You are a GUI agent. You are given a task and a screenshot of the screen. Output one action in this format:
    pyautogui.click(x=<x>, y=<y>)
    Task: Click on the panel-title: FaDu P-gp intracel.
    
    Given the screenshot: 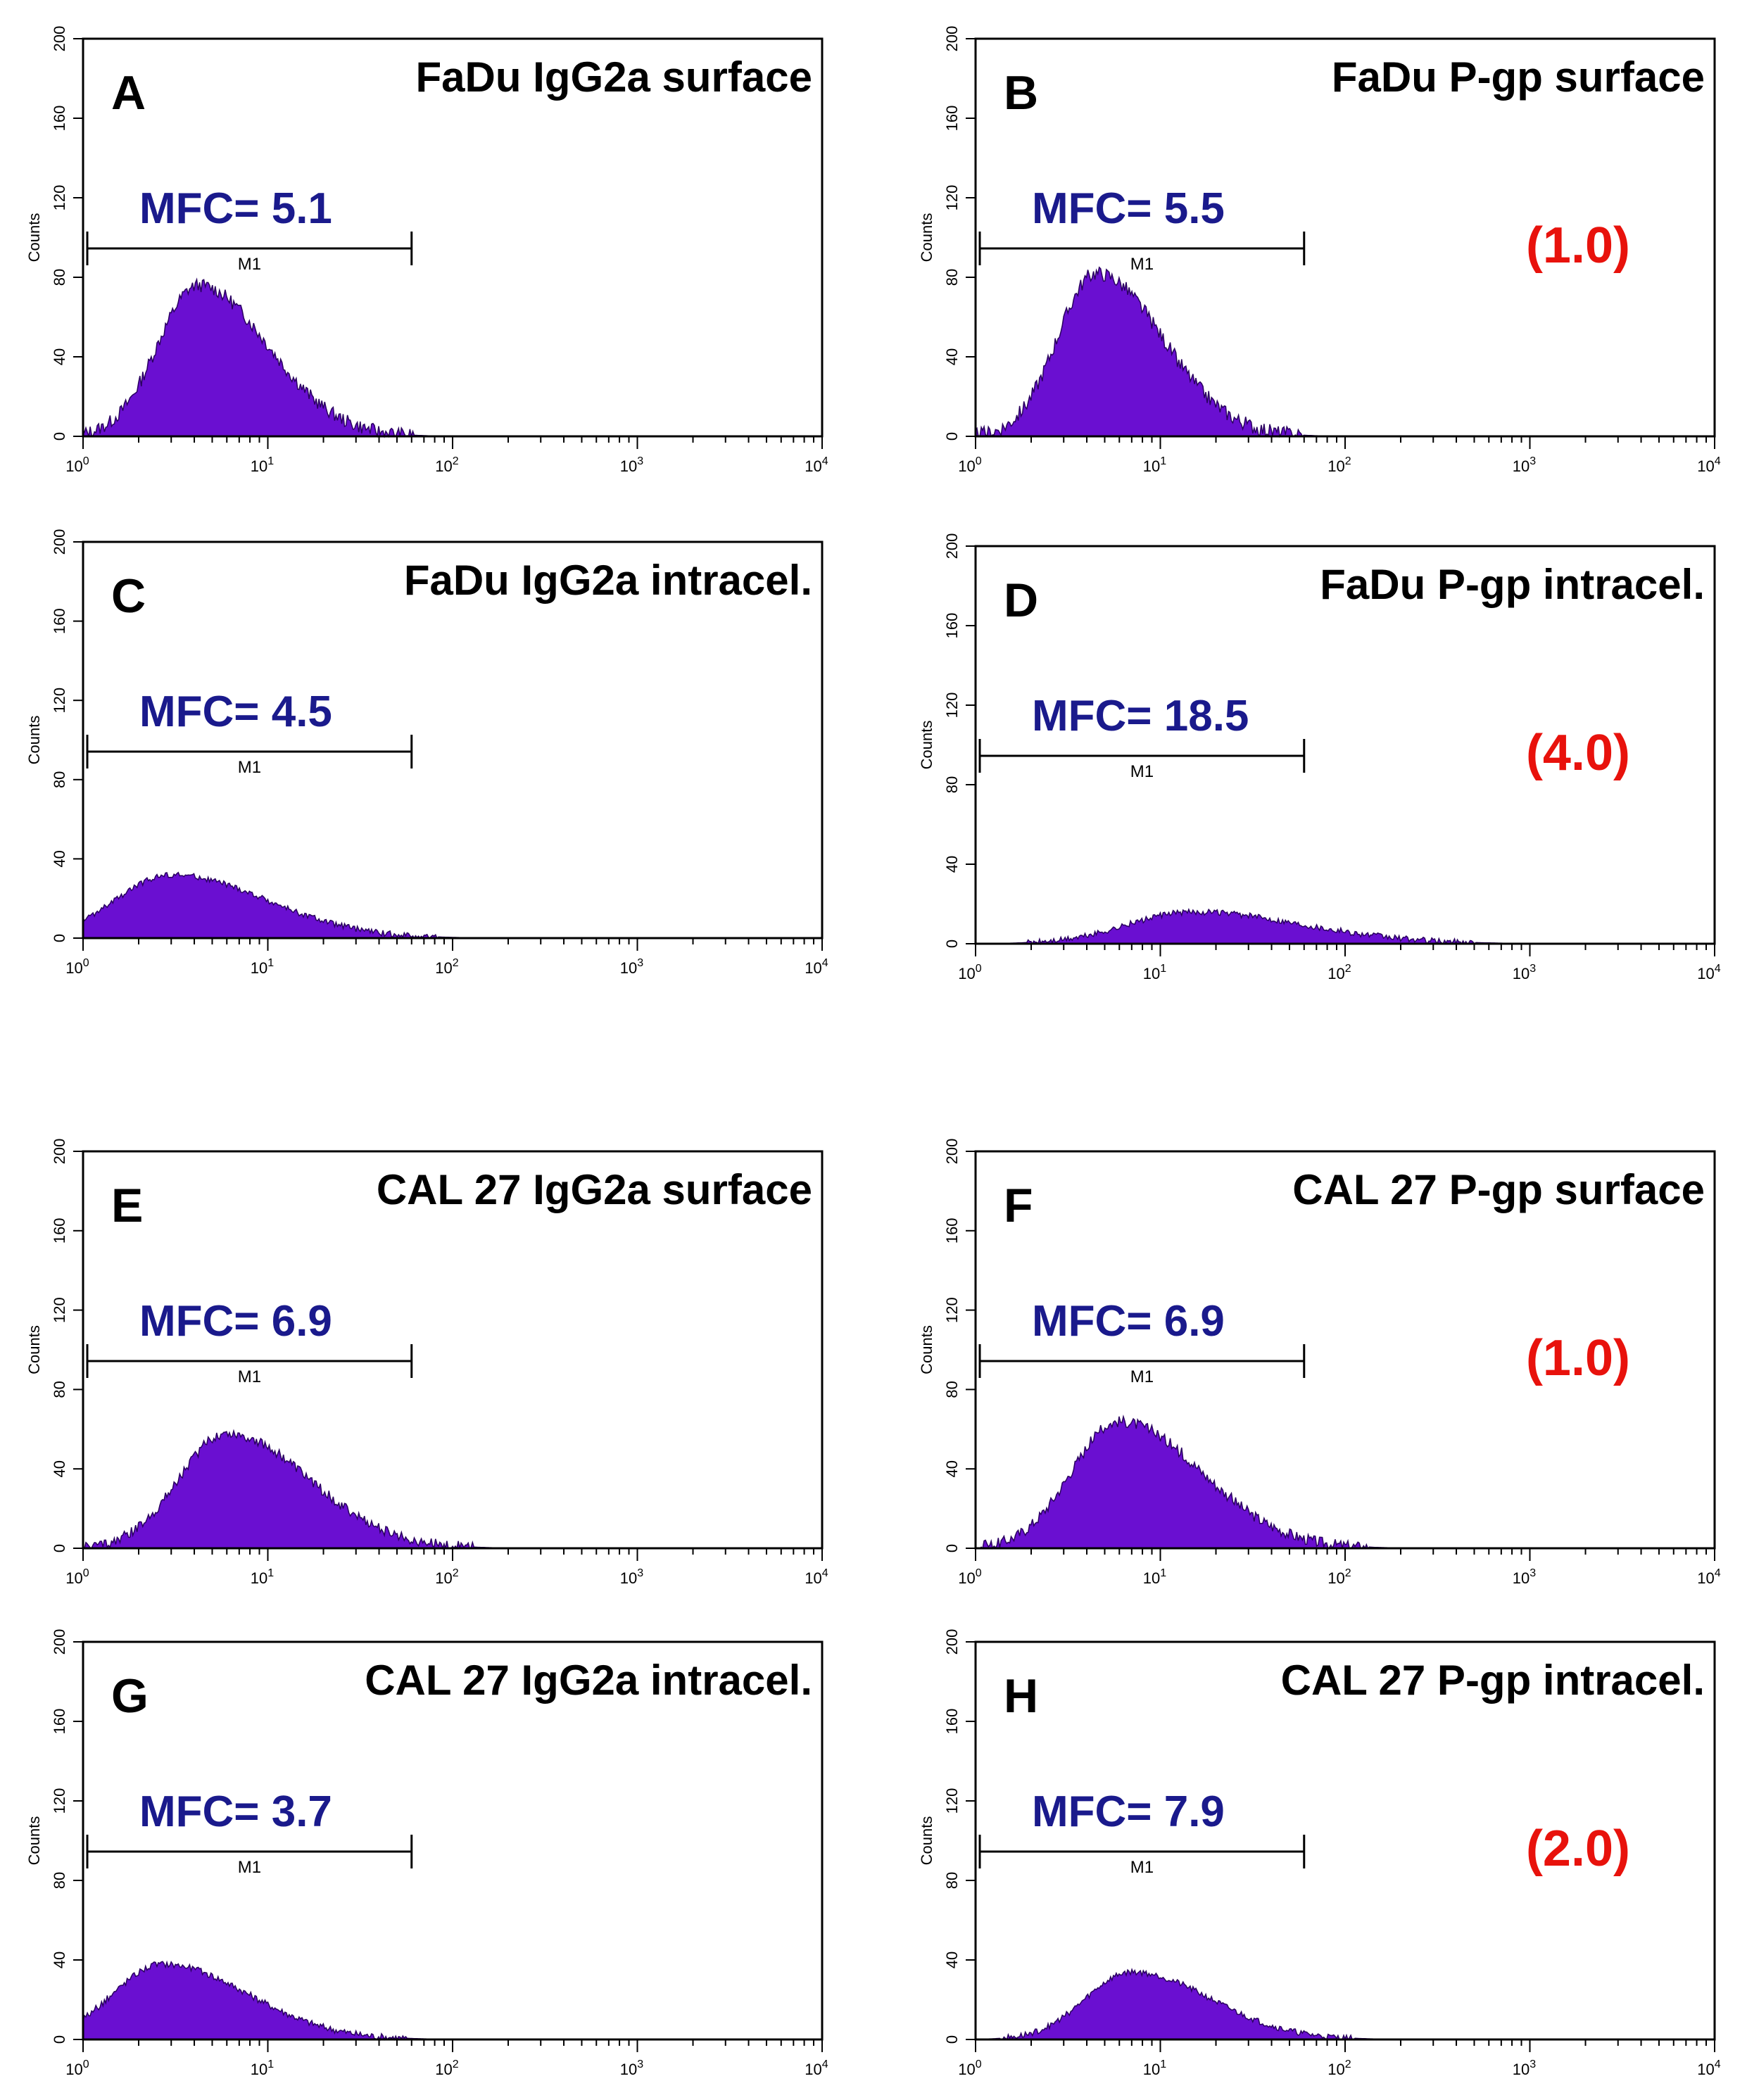 What is the action you would take?
    pyautogui.click(x=1513, y=584)
    